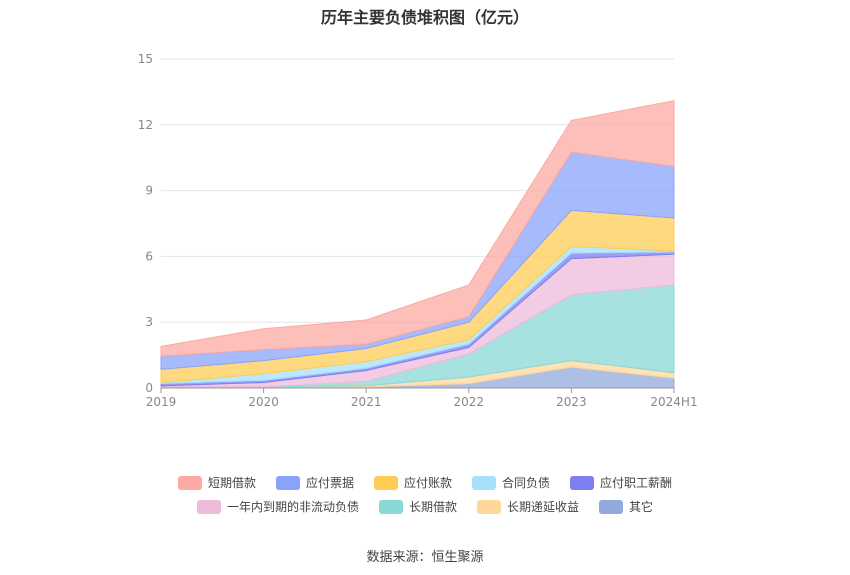 The height and width of the screenshot is (575, 850). I want to click on y-tick-label: 3, so click(149, 322).